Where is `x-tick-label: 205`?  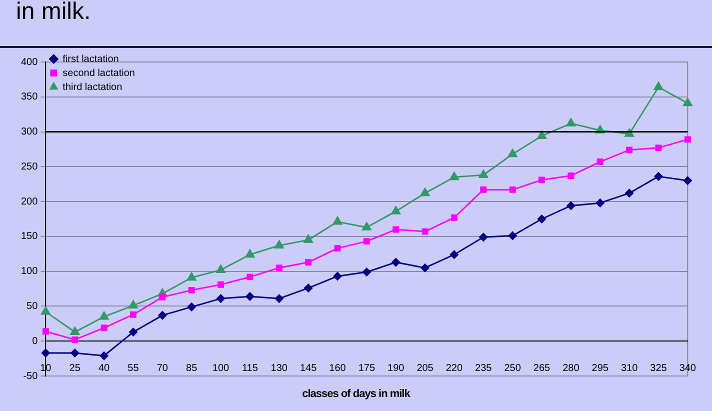 x-tick-label: 205 is located at coordinates (425, 368).